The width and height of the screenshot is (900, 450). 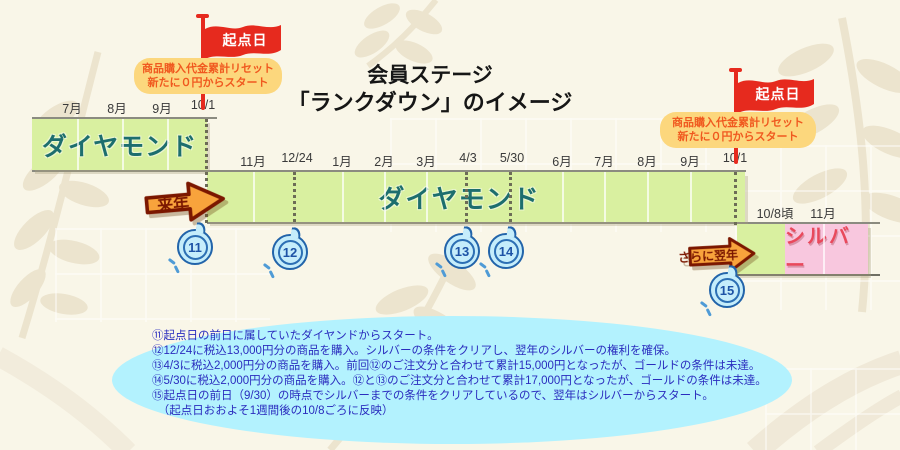 I want to click on silver-bar: シルバー, so click(x=826, y=250).